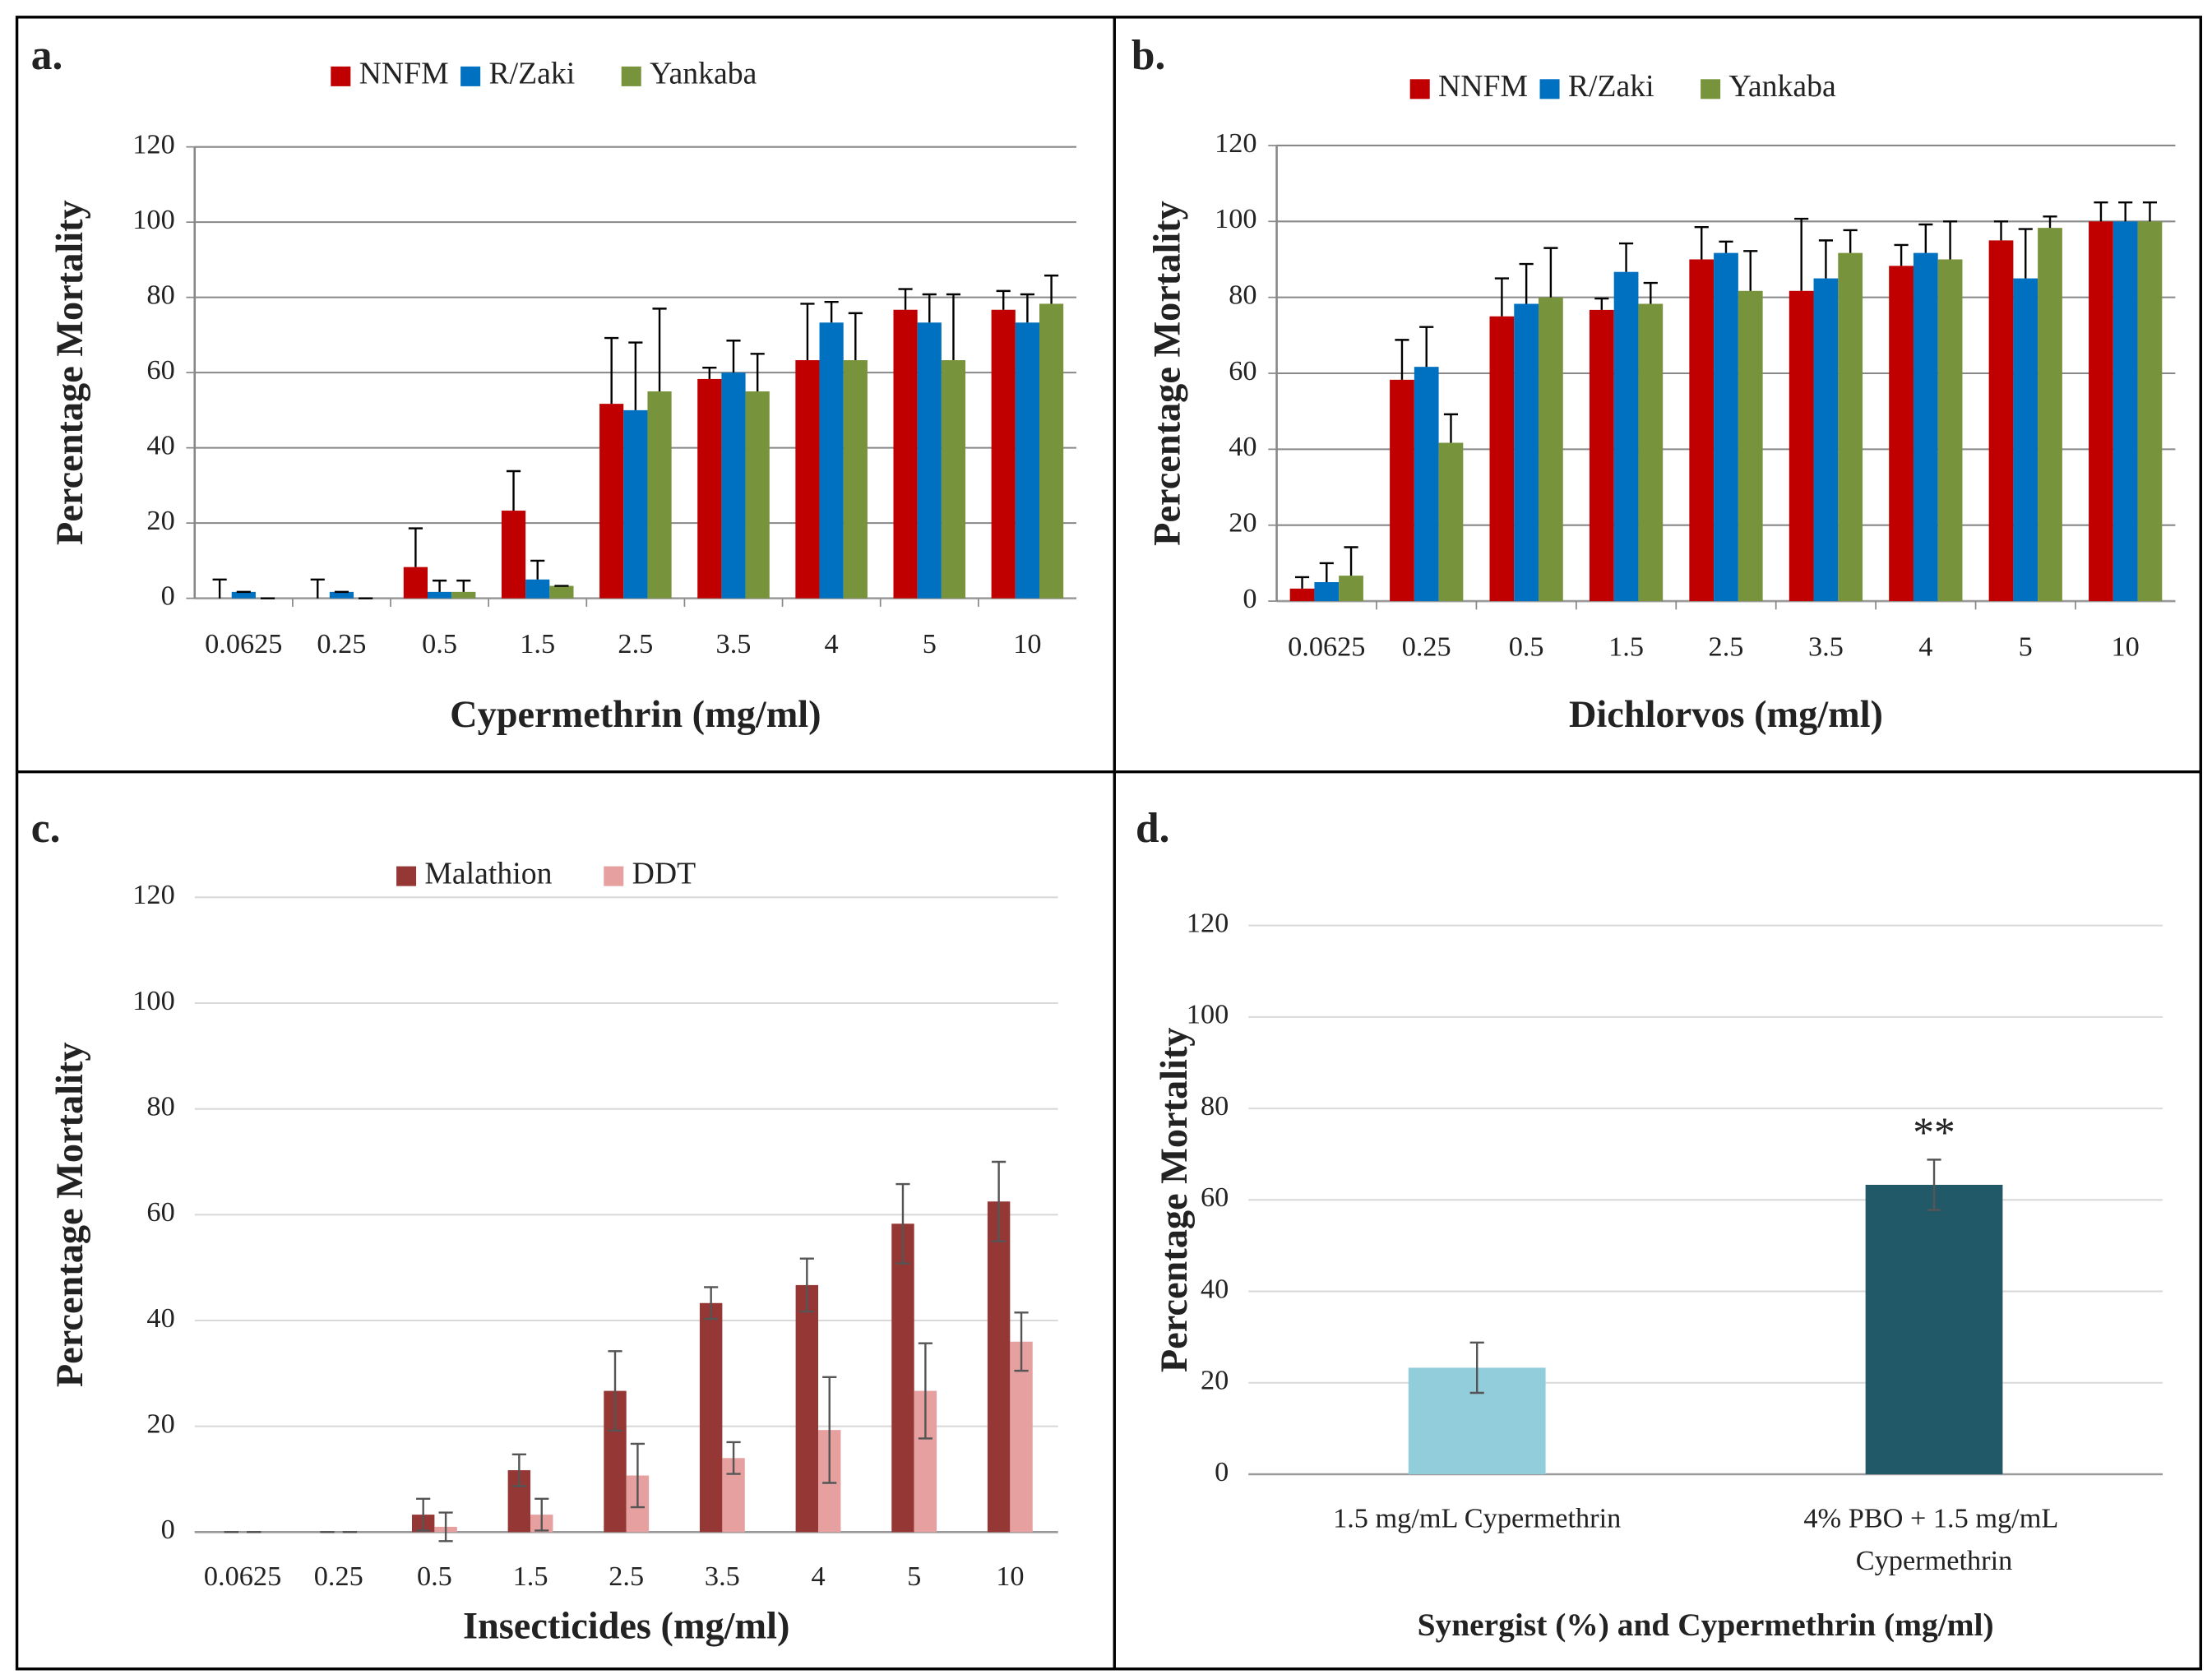 This screenshot has width=2212, height=1679. I want to click on x-tick-label: 5, so click(914, 1576).